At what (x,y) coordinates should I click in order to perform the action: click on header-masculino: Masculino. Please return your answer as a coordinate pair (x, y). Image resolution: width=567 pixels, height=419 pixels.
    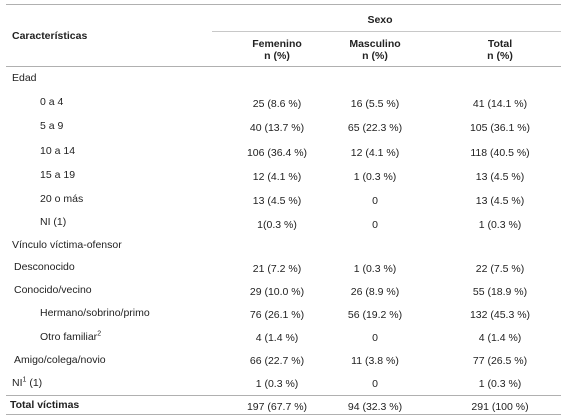
    Looking at the image, I should click on (375, 44).